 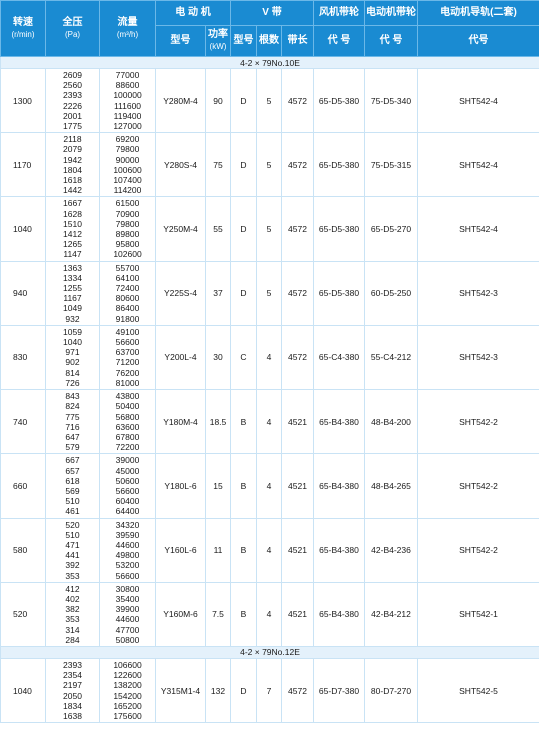 What do you see at coordinates (127, 544) in the screenshot?
I see `flow-value: 44600` at bounding box center [127, 544].